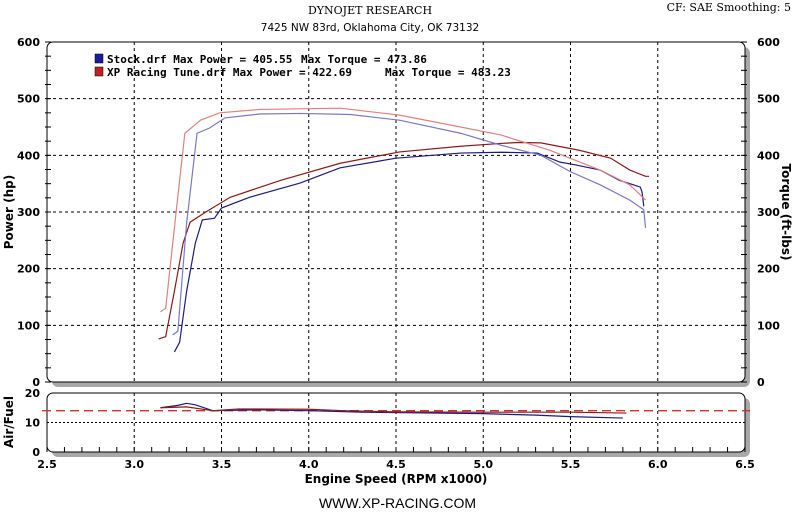 The width and height of the screenshot is (795, 513). Describe the element at coordinates (309, 464) in the screenshot. I see `x-tick-label: 4.0` at that location.